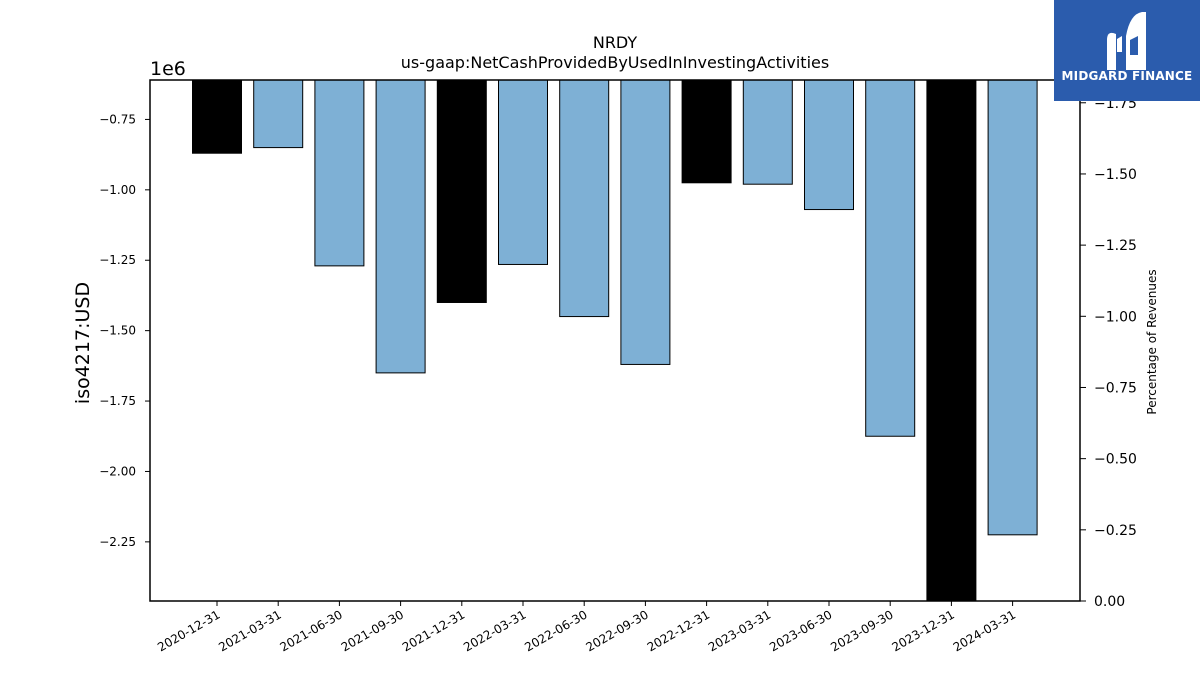  Describe the element at coordinates (433, 630) in the screenshot. I see `x-tick-label: 2021-12-31` at that location.